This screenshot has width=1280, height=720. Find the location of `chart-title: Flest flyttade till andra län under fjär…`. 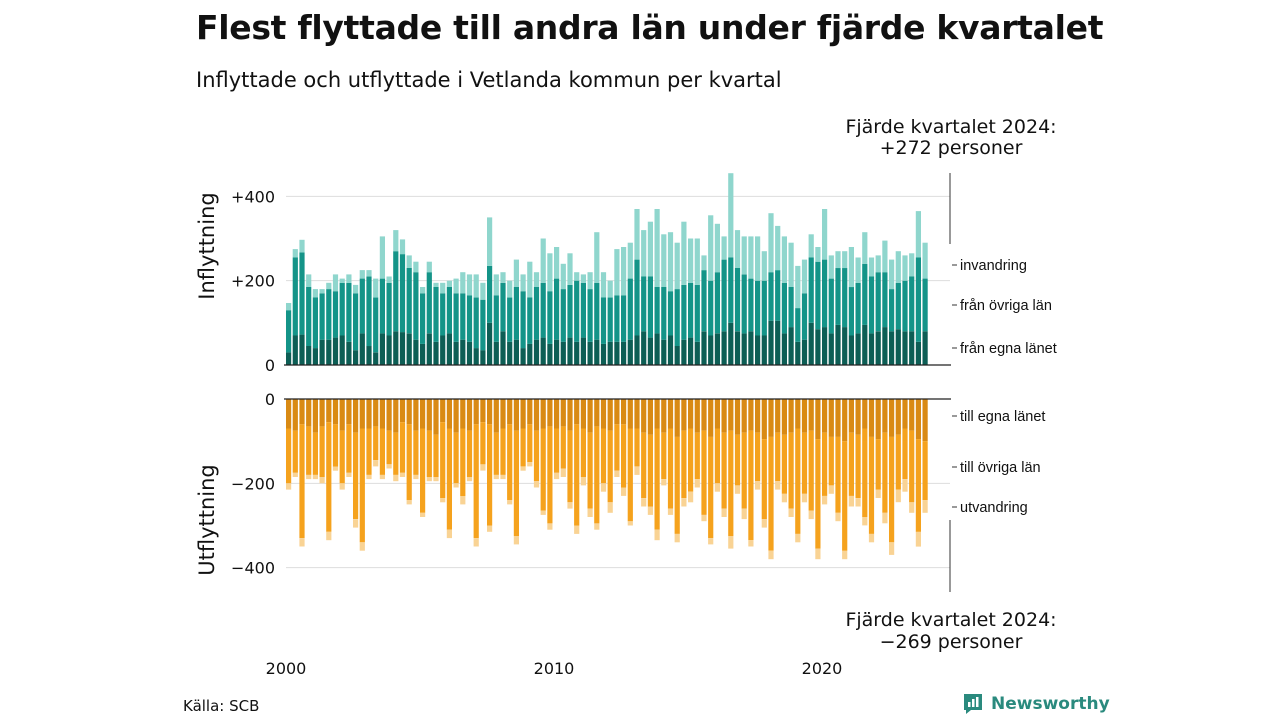

chart-title: Flest flyttade till andra län under fjär… is located at coordinates (650, 27).